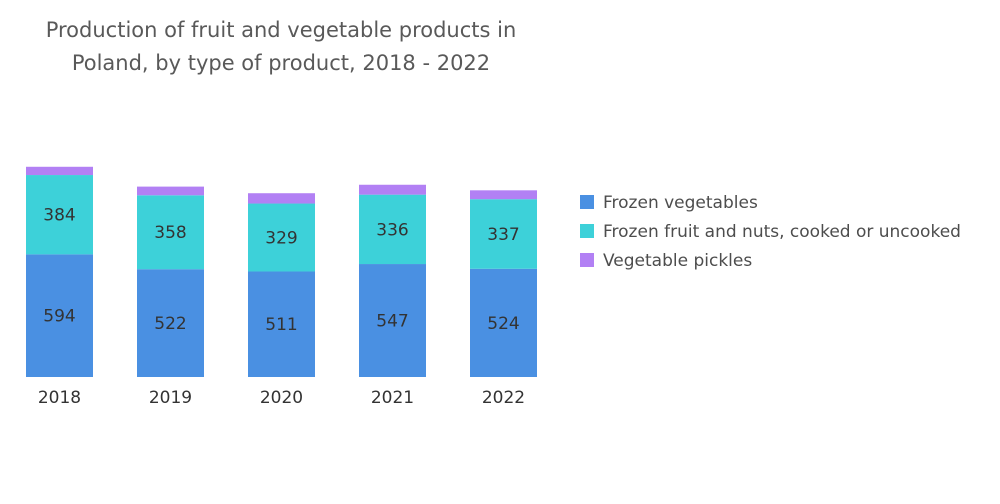  I want to click on data-label-2022-series-1: 337, so click(503, 235).